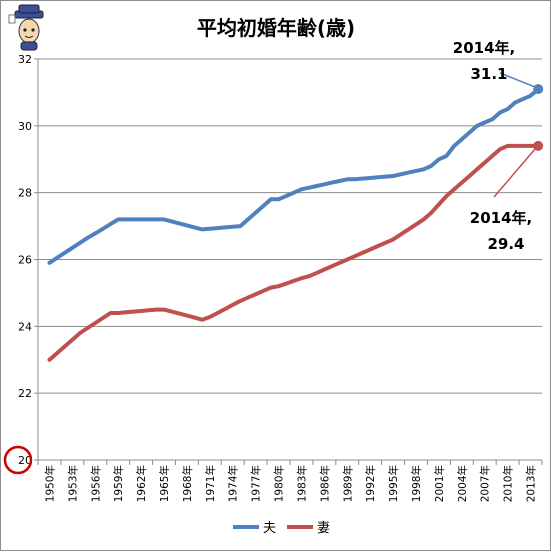 This screenshot has width=551, height=552. What do you see at coordinates (462, 483) in the screenshot?
I see `x-tick-label: 2004年` at bounding box center [462, 483].